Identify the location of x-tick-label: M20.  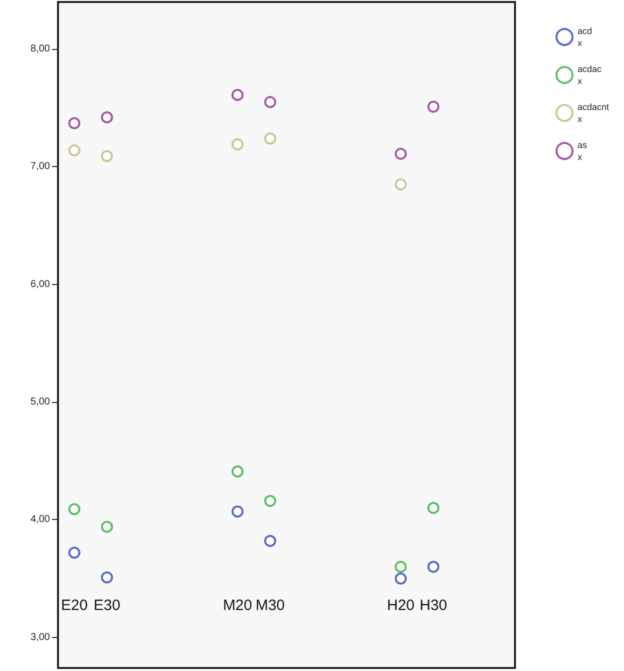
(237, 605).